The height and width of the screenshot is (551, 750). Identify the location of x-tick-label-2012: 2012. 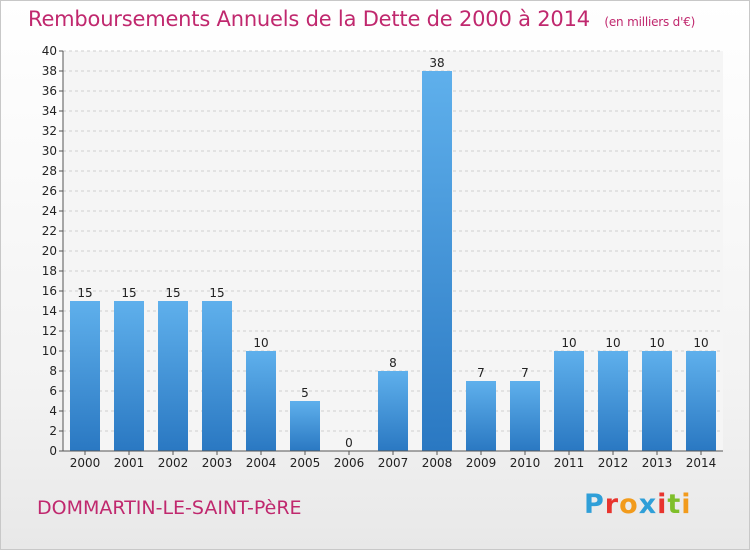
(613, 463).